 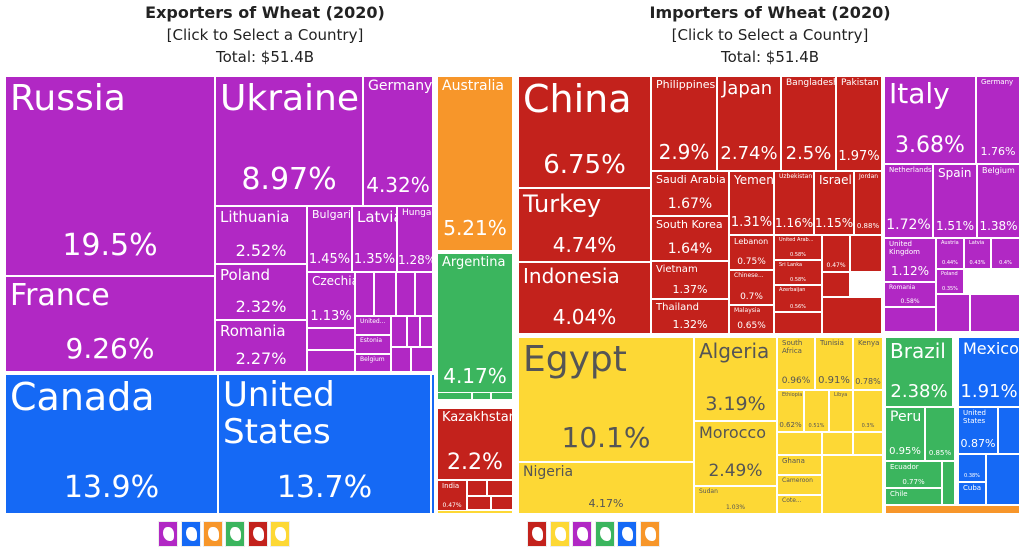 I want to click on treemap-cell-south-africa: South Africa 0.96%, so click(x=796, y=363).